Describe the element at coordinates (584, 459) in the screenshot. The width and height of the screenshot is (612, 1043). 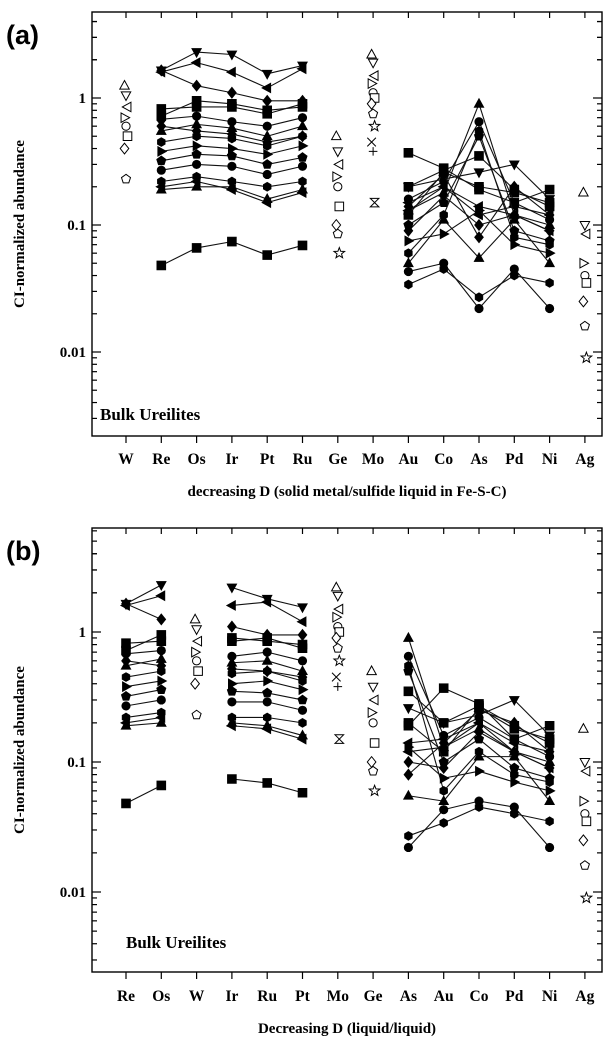
I see `x-category-label: Ag` at that location.